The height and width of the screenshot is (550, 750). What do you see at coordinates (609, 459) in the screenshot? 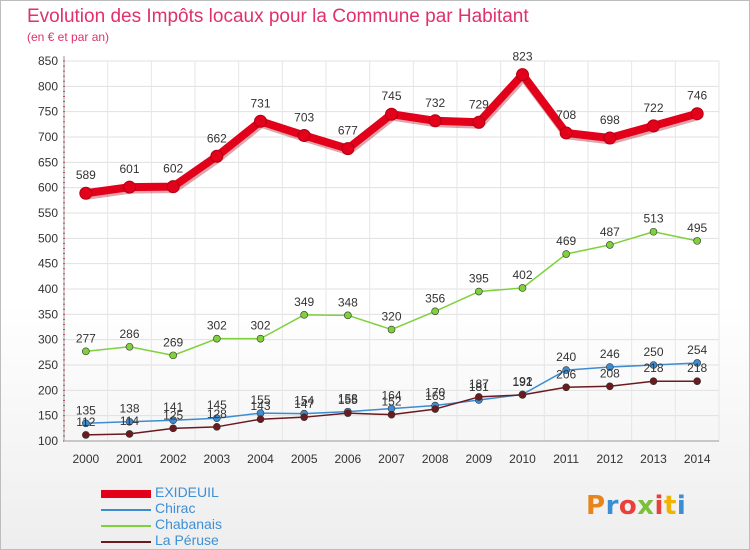
I see `x-tick-label: 2012` at bounding box center [609, 459].